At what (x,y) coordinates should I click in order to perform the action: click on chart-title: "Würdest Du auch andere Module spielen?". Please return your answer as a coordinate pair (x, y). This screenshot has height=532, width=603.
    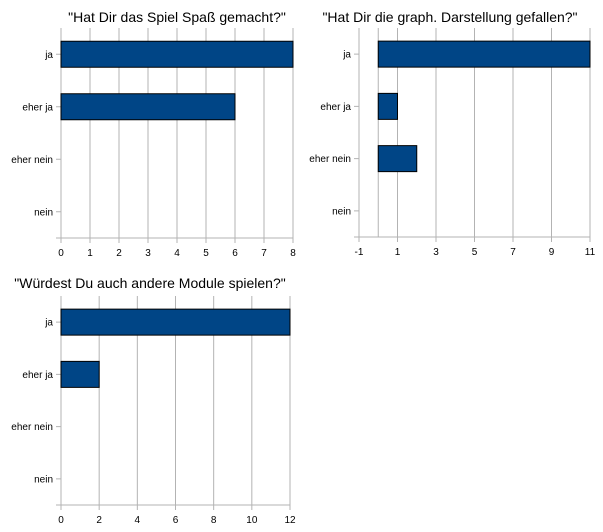
    Looking at the image, I should click on (149, 283).